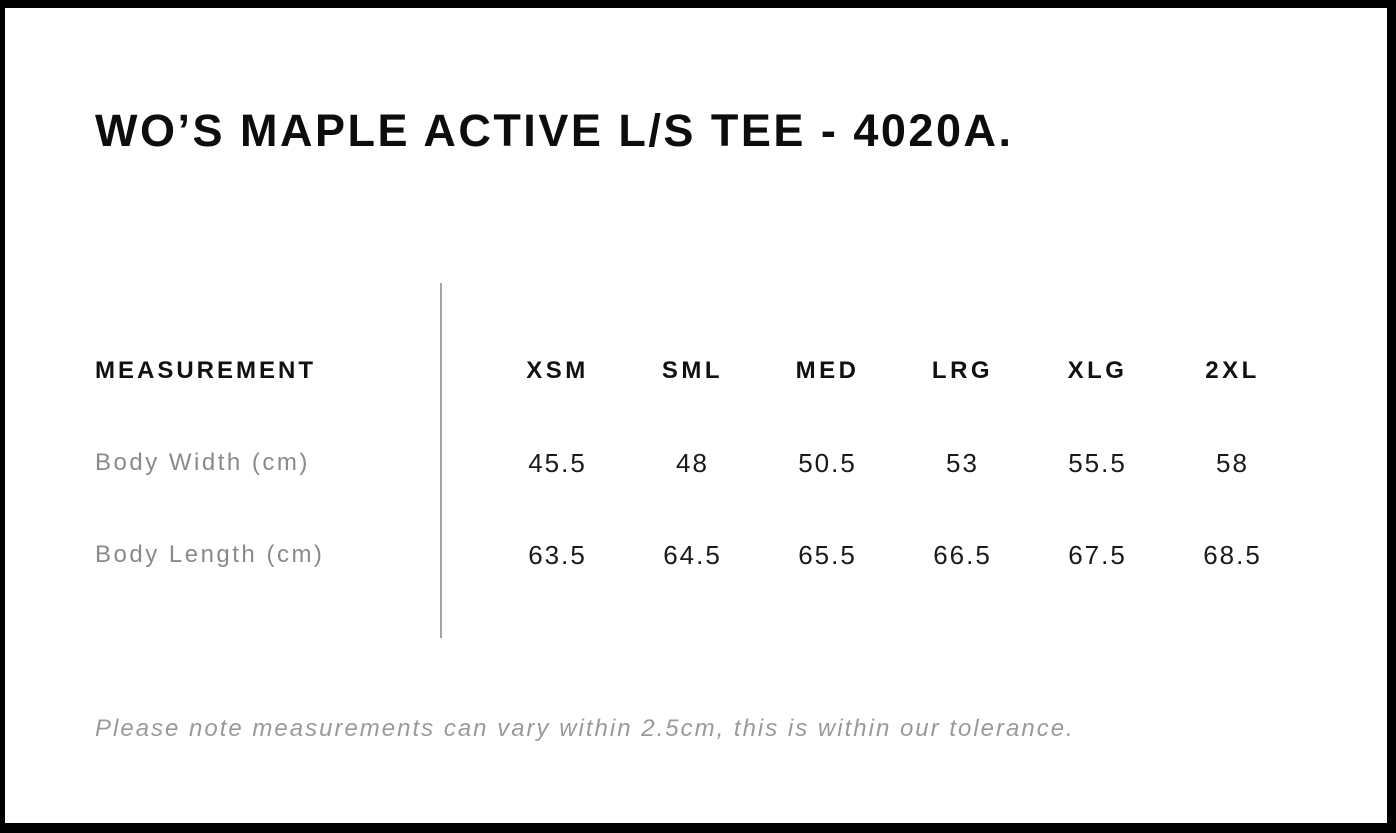 The width and height of the screenshot is (1396, 833). Describe the element at coordinates (441, 460) in the screenshot. I see `vertical-divider` at that location.